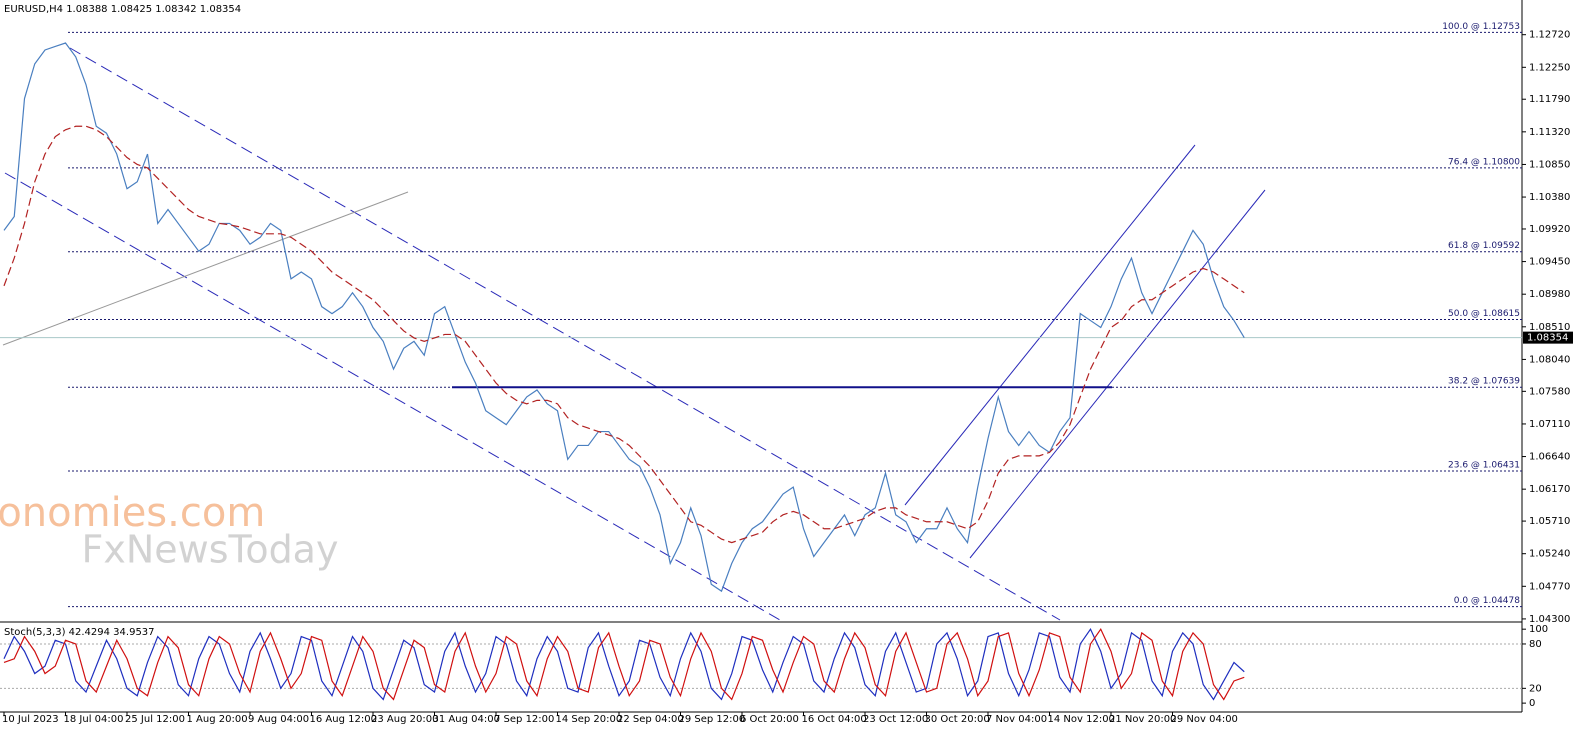 This screenshot has width=1596, height=743. Describe the element at coordinates (834, 719) in the screenshot. I see `x-tick-label: 16 Oct 04:00` at that location.